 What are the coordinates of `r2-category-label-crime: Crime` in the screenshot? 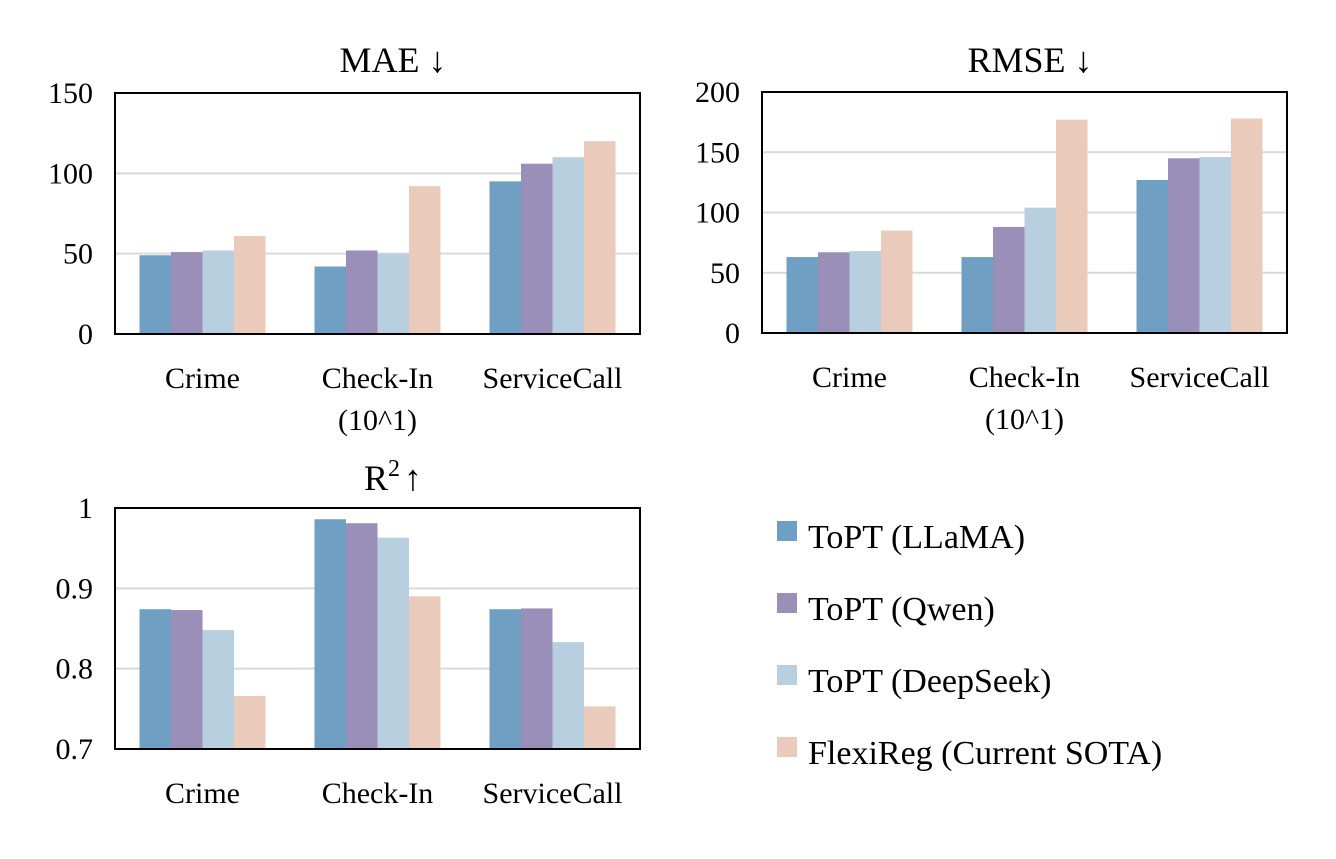 It's located at (202, 793).